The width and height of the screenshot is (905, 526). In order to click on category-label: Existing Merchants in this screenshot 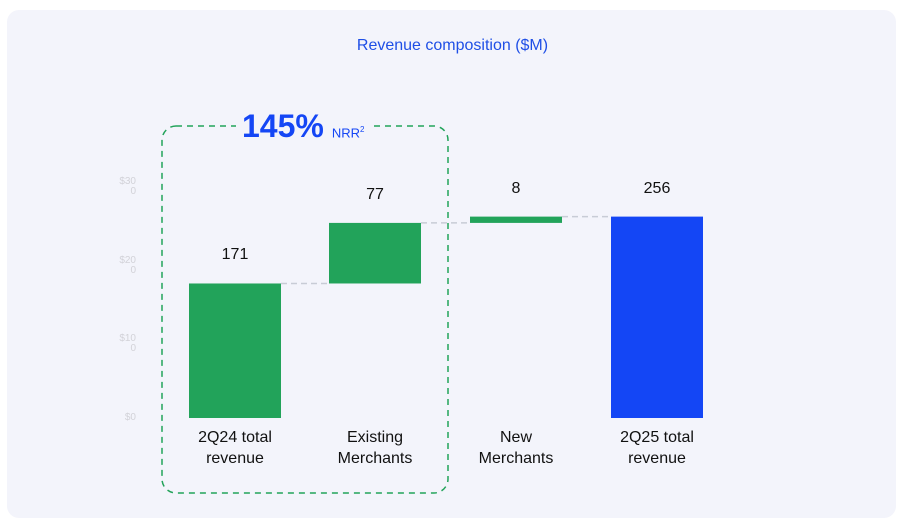, I will do `click(375, 448)`.